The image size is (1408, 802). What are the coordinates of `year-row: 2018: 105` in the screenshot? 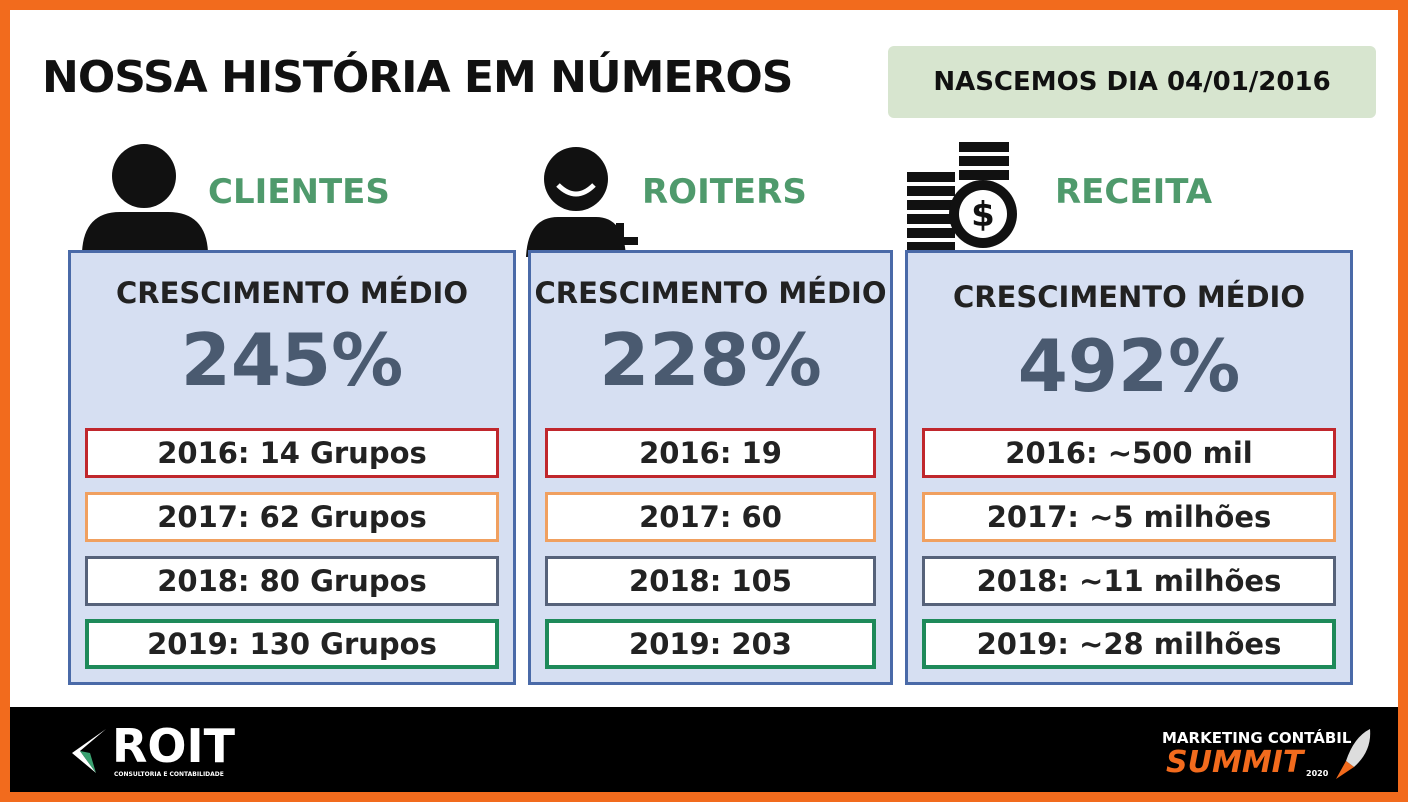 It's located at (710, 581).